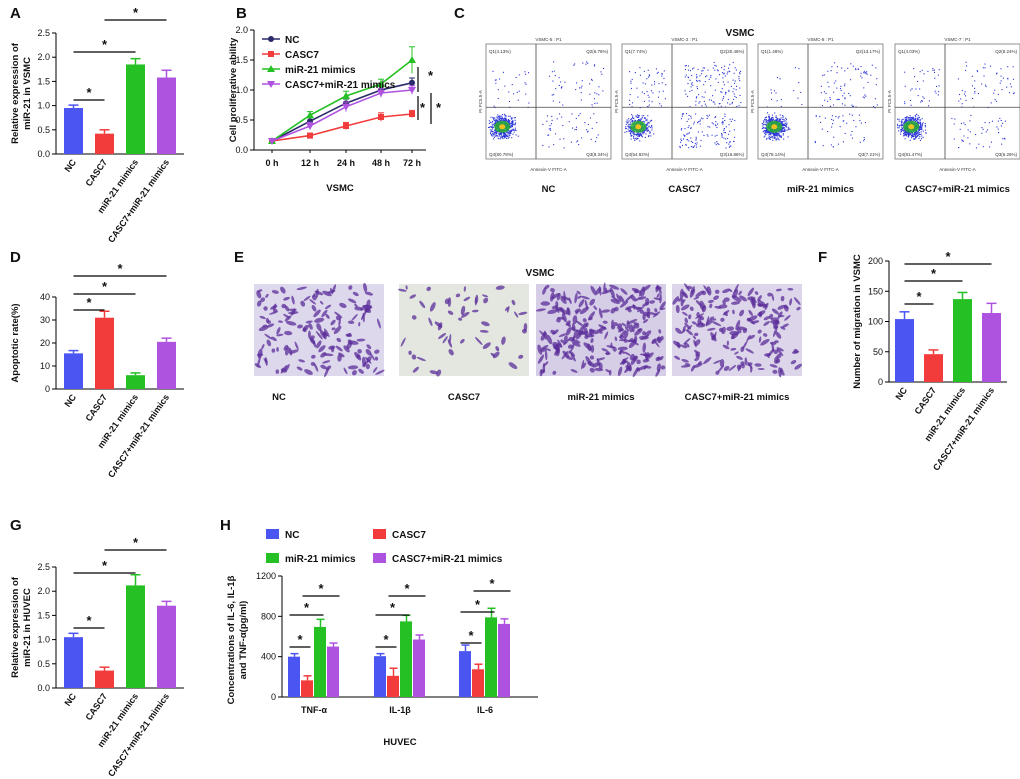 The width and height of the screenshot is (1020, 779). Describe the element at coordinates (878, 352) in the screenshot. I see `y-tick-label: 50` at that location.